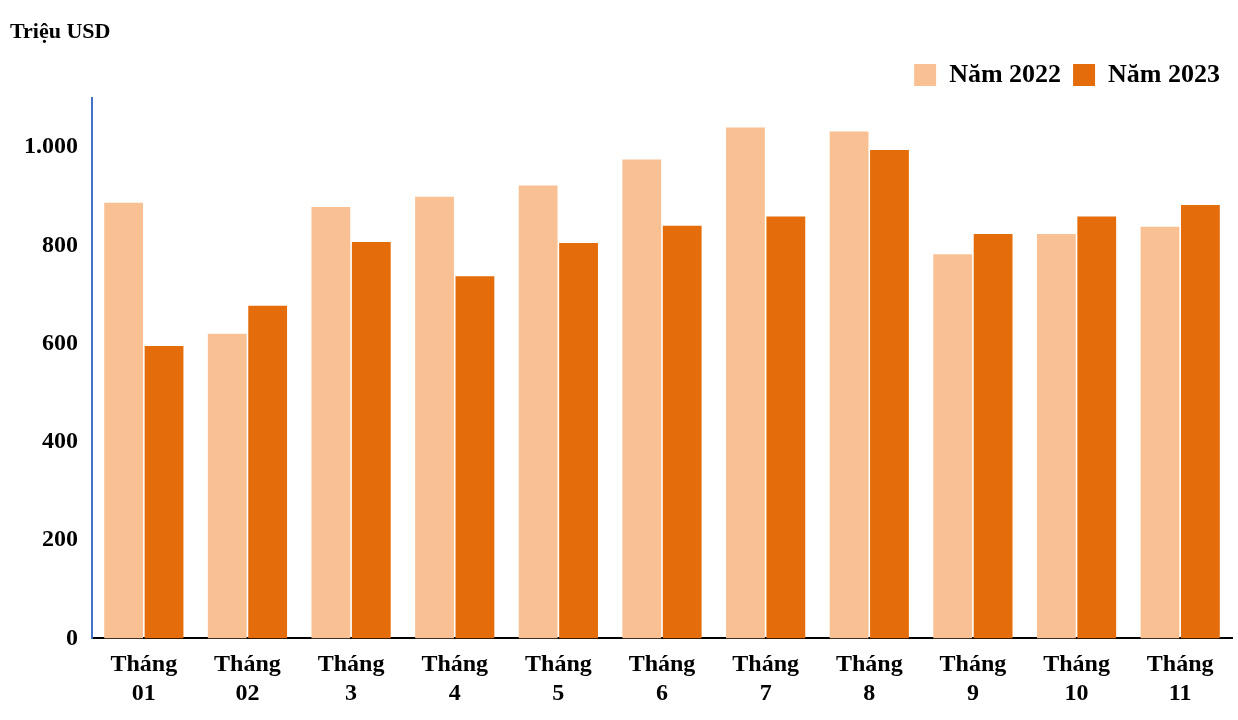  What do you see at coordinates (144, 677) in the screenshot?
I see `x-tick-label: Tháng 01` at bounding box center [144, 677].